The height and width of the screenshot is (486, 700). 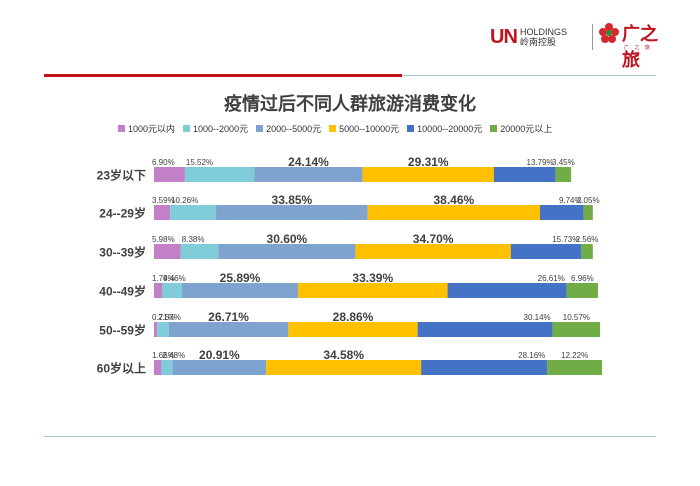 I want to click on data-label: 0.71%, so click(x=163, y=317).